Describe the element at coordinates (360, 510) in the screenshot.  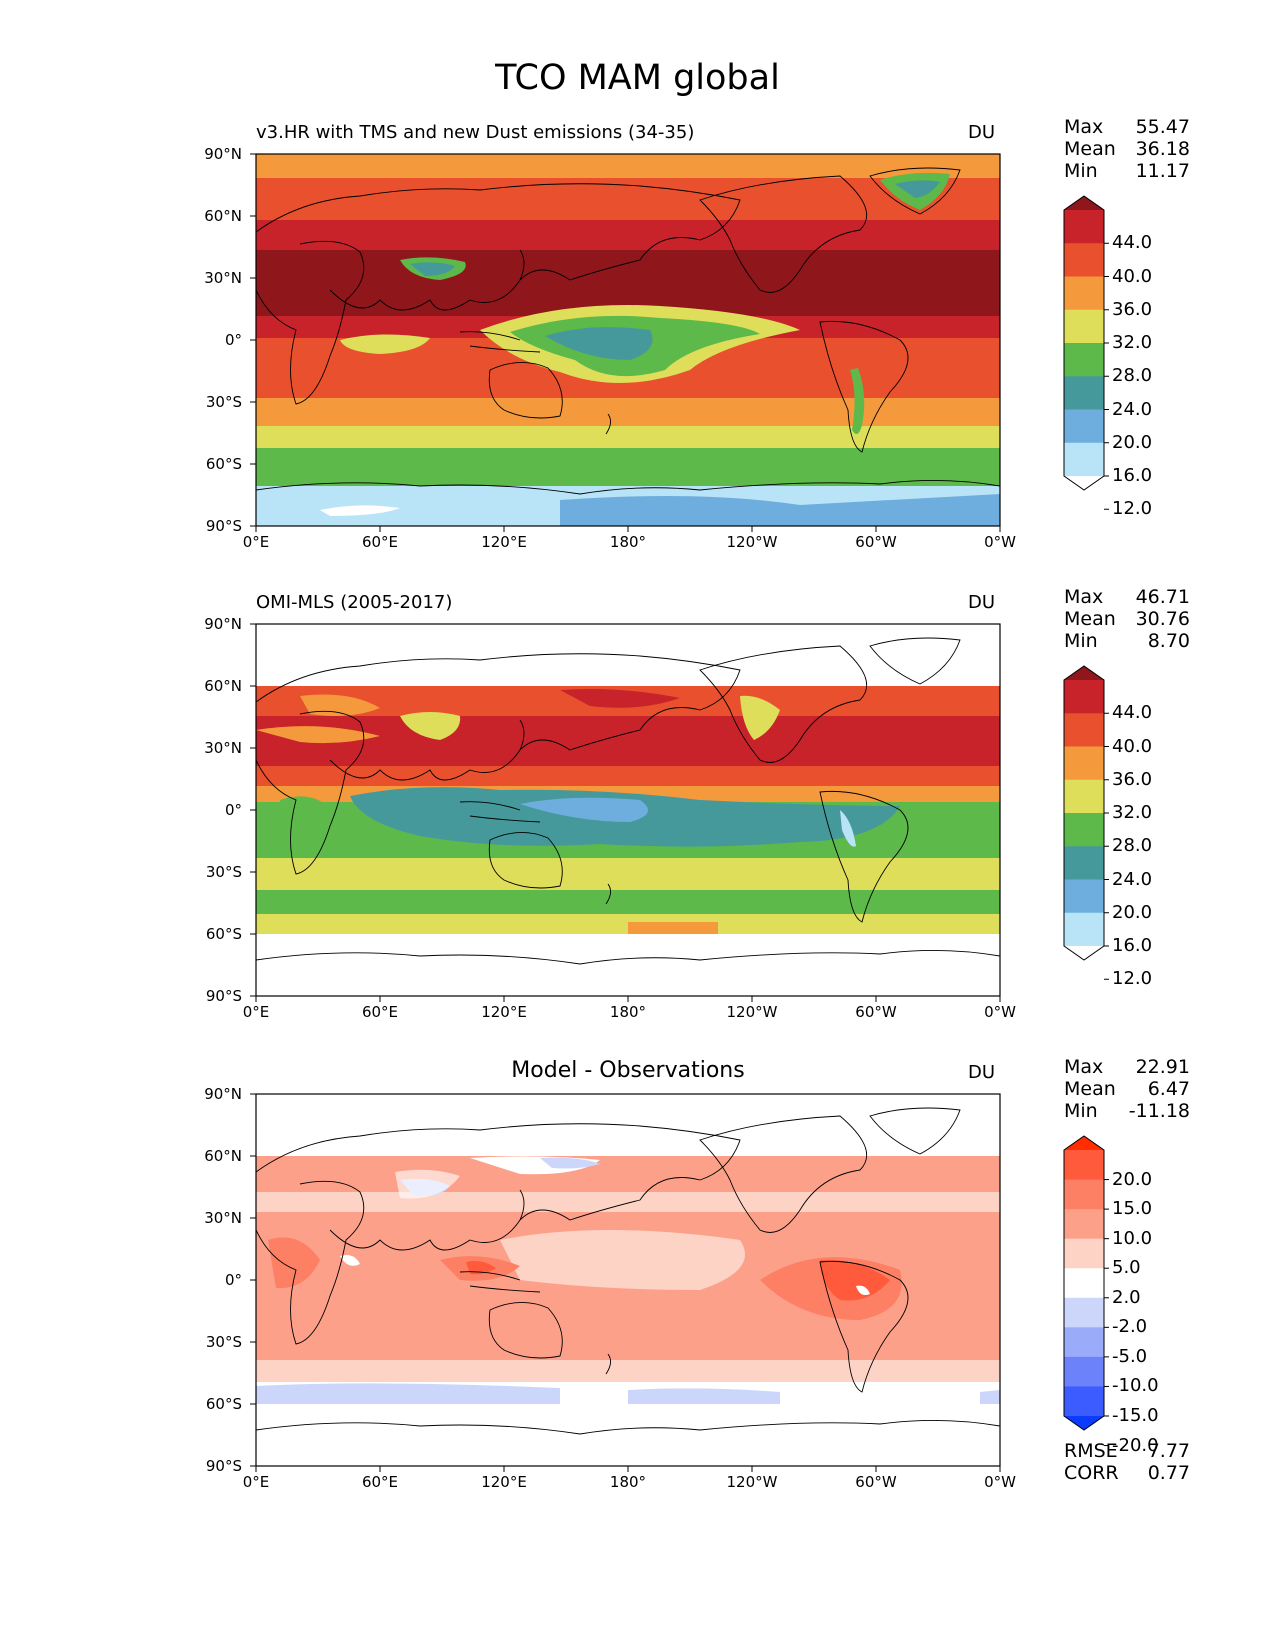
I see `antarctic-white` at that location.